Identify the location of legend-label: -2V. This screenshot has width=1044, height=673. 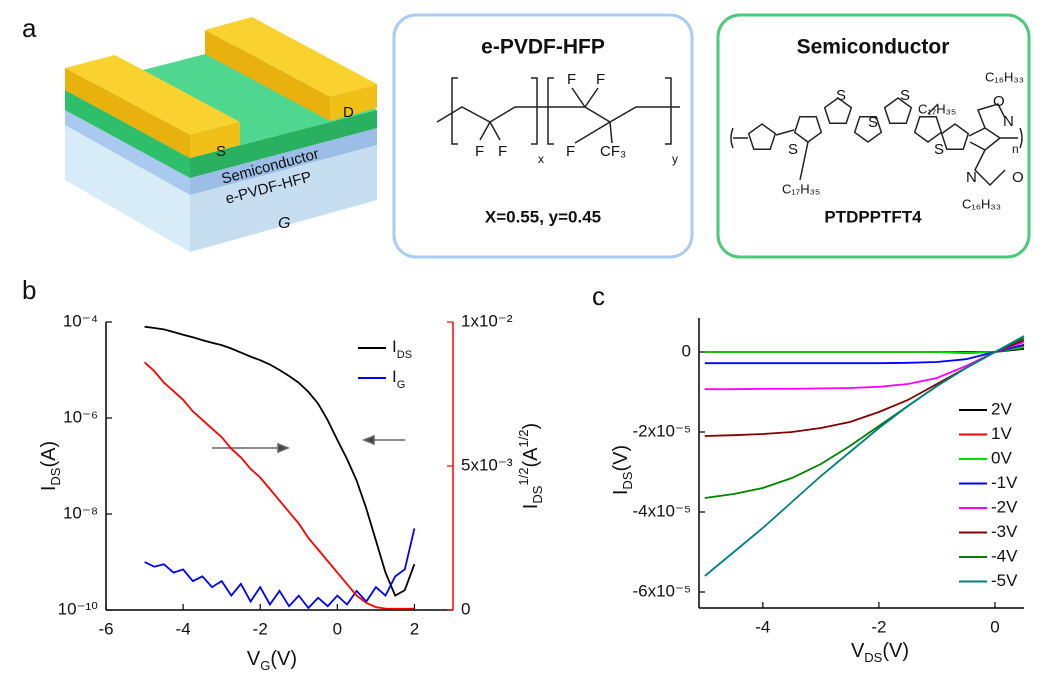
(1004, 506).